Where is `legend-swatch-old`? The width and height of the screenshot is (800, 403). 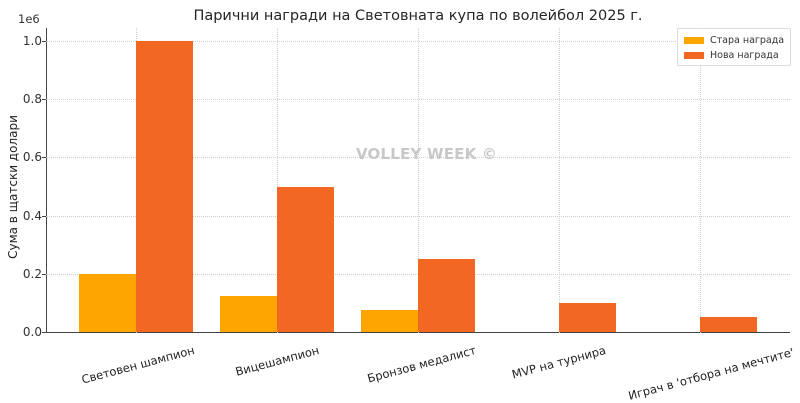
legend-swatch-old is located at coordinates (694, 40).